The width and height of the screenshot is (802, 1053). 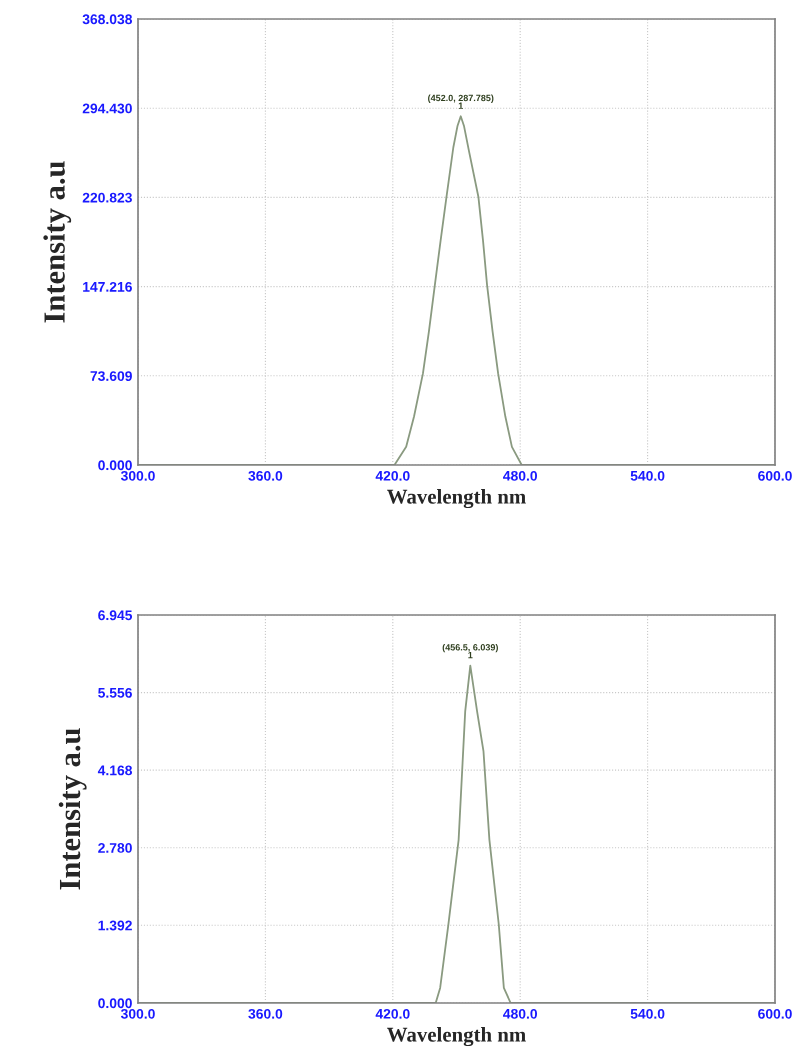 What do you see at coordinates (115, 770) in the screenshot?
I see `y-tick-label: 4.168` at bounding box center [115, 770].